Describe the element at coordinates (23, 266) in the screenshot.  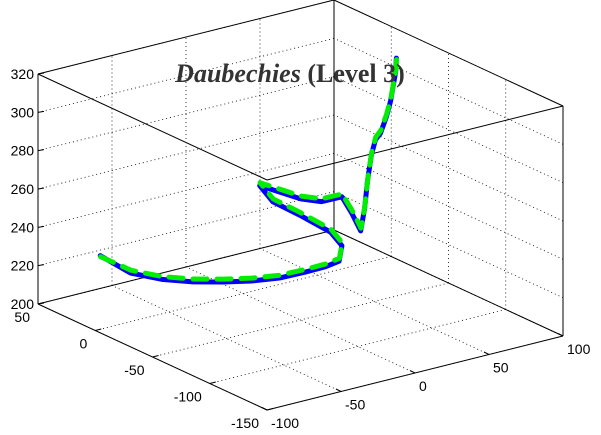
I see `z-tick-label: 220` at that location.